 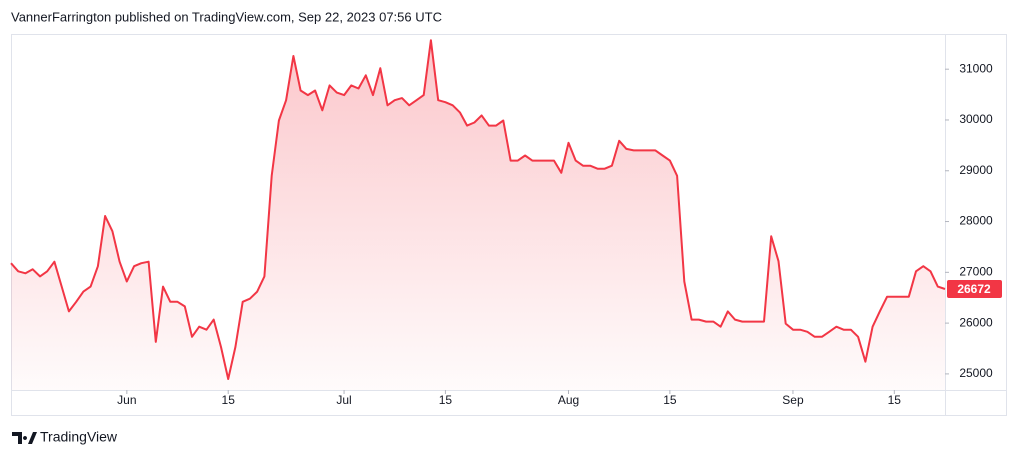 I want to click on y-tick-label: 29000, so click(x=976, y=170).